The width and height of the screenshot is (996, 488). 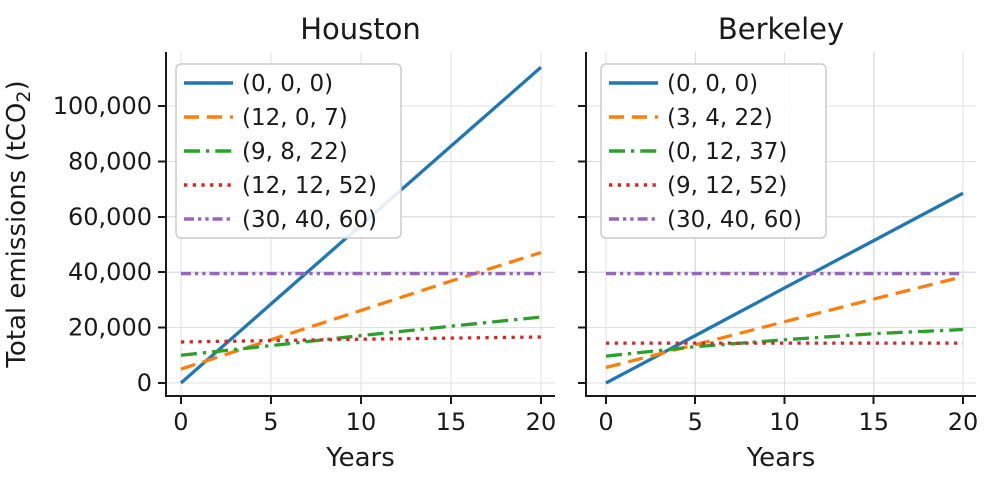 What do you see at coordinates (18, 224) in the screenshot?
I see `y-axis-label: Total emissions (tCO2)` at bounding box center [18, 224].